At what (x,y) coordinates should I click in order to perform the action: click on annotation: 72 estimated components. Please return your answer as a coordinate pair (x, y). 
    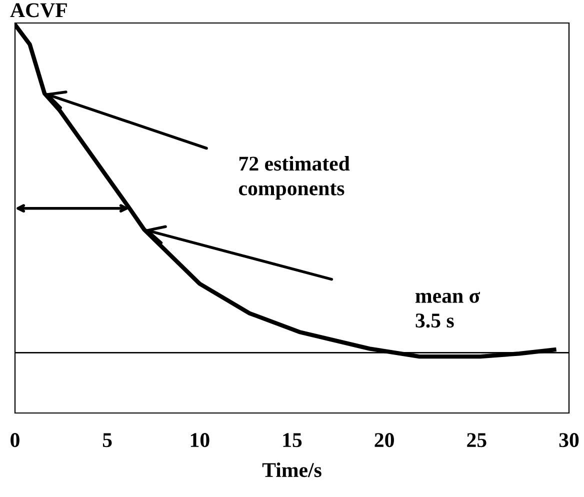
    Looking at the image, I should click on (294, 178).